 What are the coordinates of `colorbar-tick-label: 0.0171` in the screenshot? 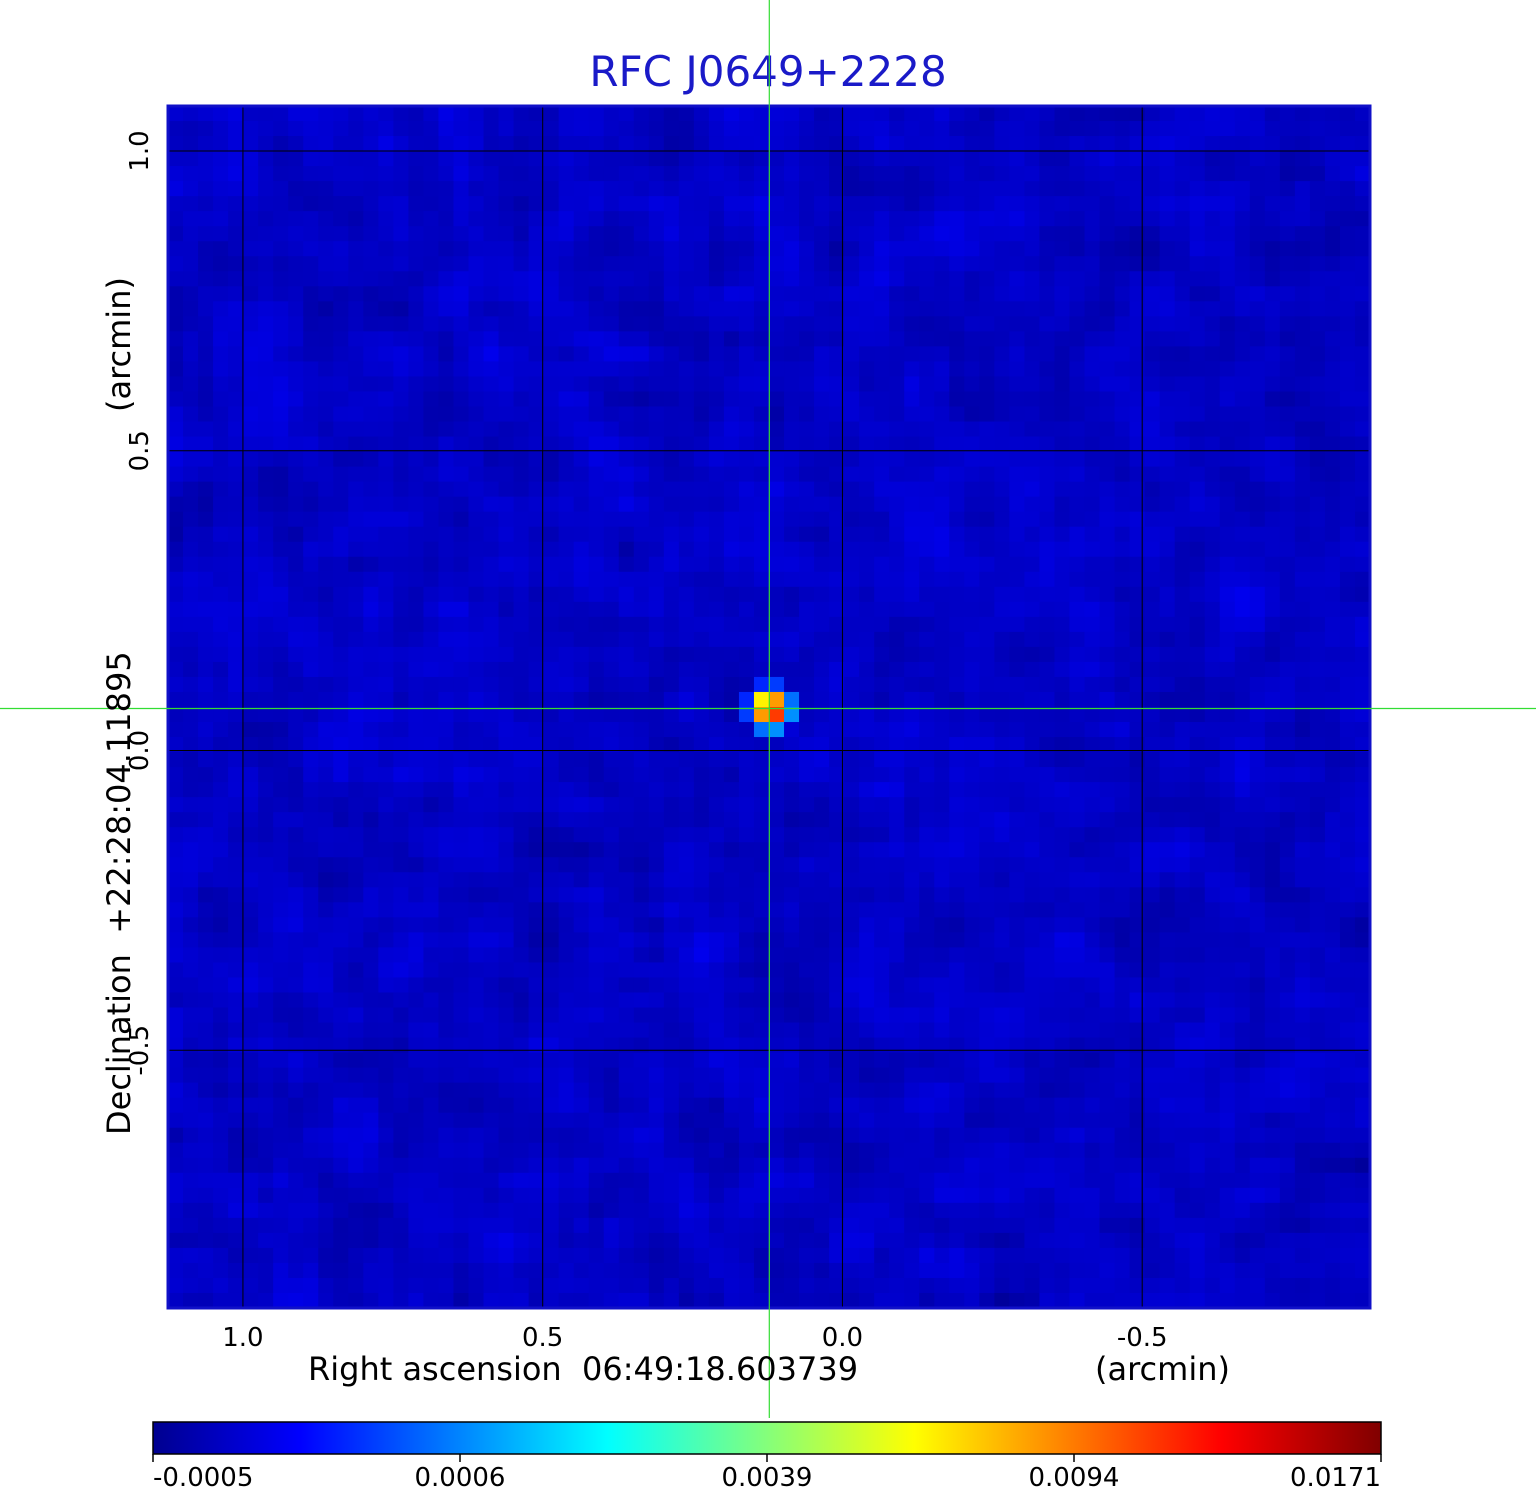 It's located at (1335, 1478).